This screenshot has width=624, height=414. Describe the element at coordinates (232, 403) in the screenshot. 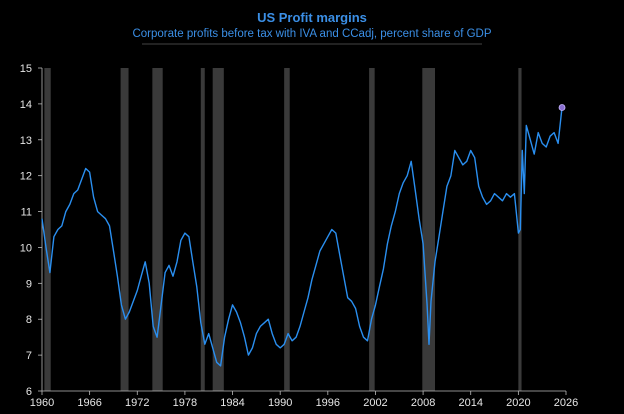

I see `x-tick-label: 1984` at that location.